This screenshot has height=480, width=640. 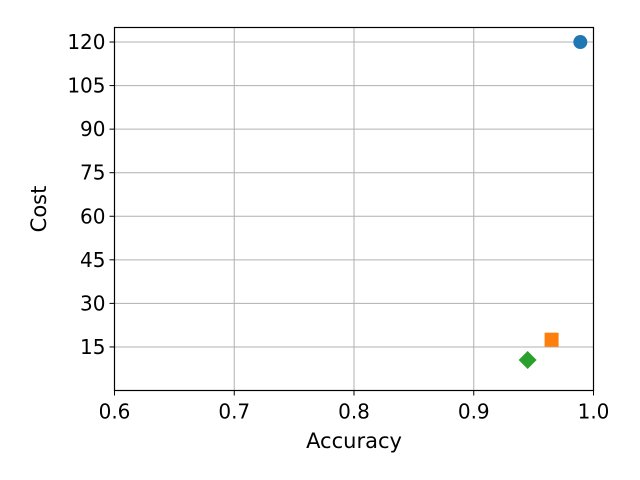 I want to click on data-point-diamond, so click(x=527, y=360).